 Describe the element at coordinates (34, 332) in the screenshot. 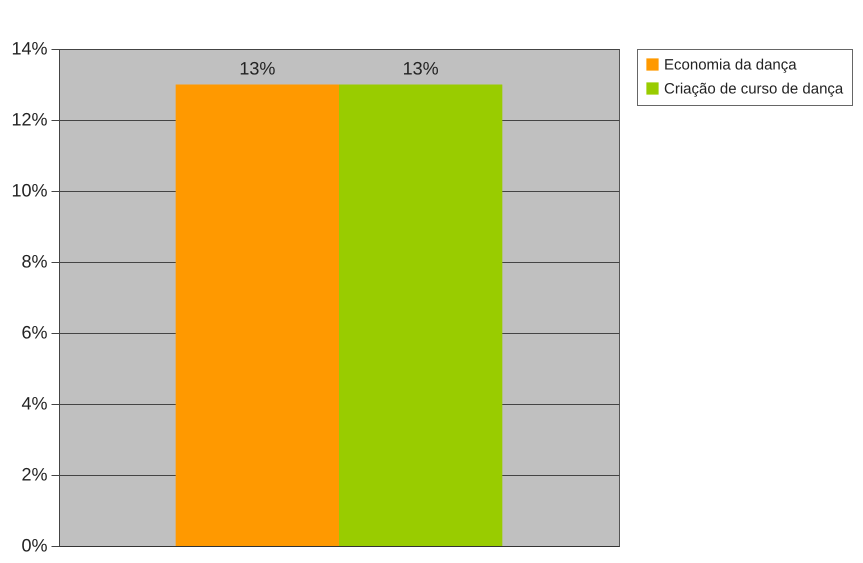

I see `y-tick-label: 6%` at that location.